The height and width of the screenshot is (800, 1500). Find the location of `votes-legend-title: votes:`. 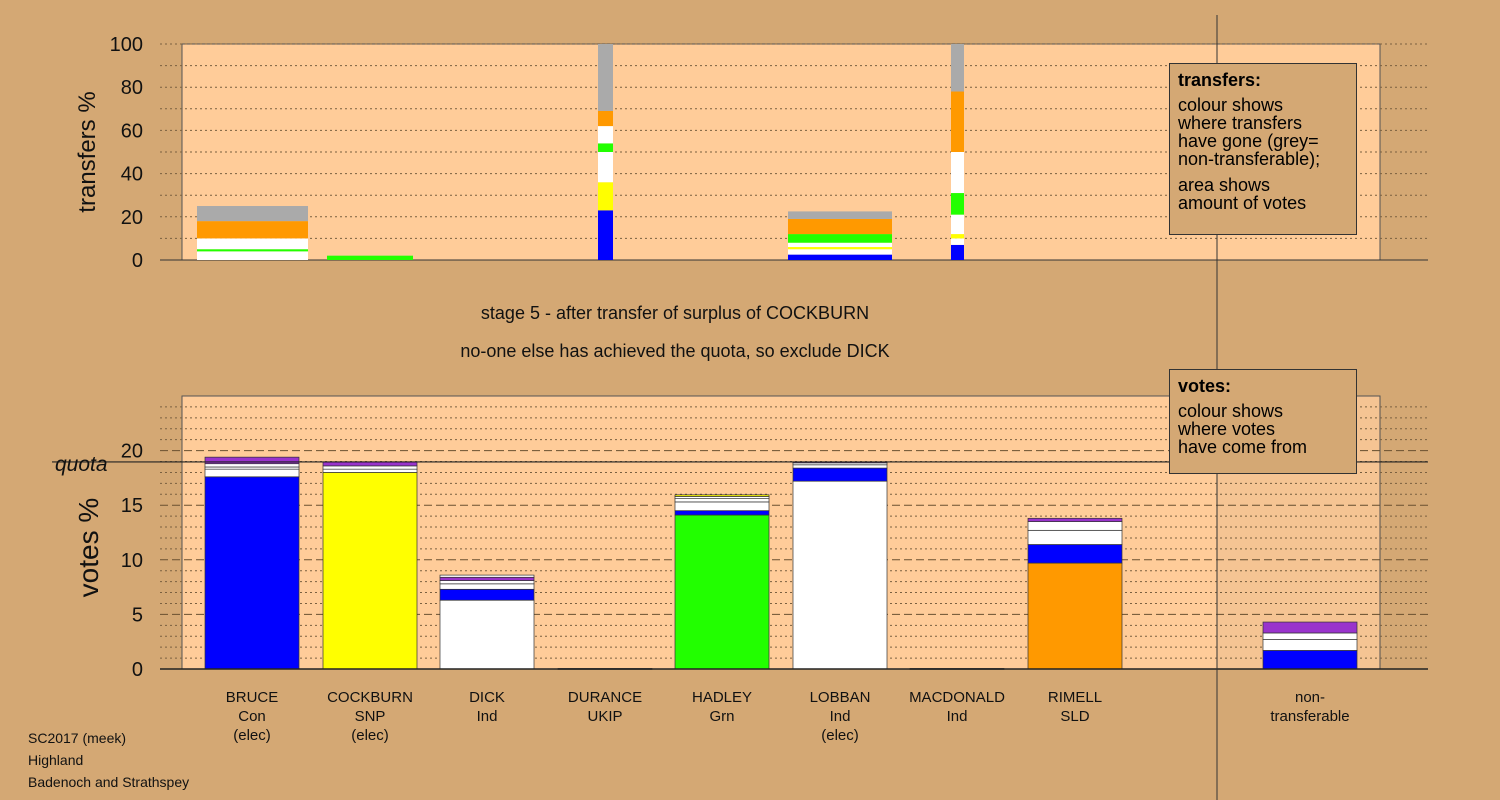

votes-legend-title: votes: is located at coordinates (1205, 386).